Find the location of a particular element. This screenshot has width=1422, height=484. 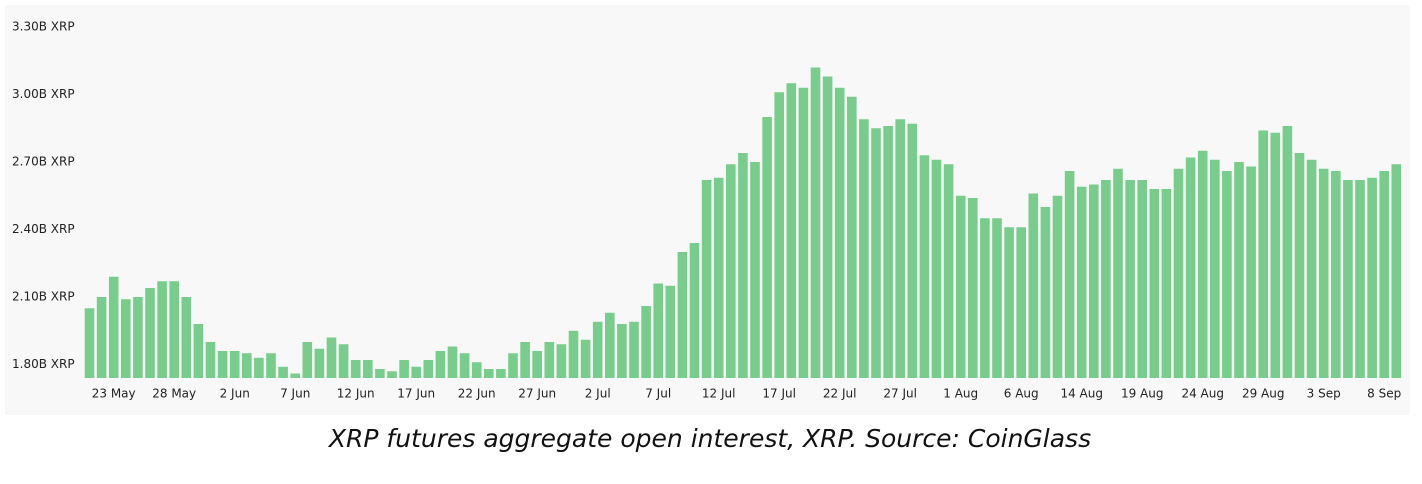

x-tick-label: 22 Jul is located at coordinates (840, 394).